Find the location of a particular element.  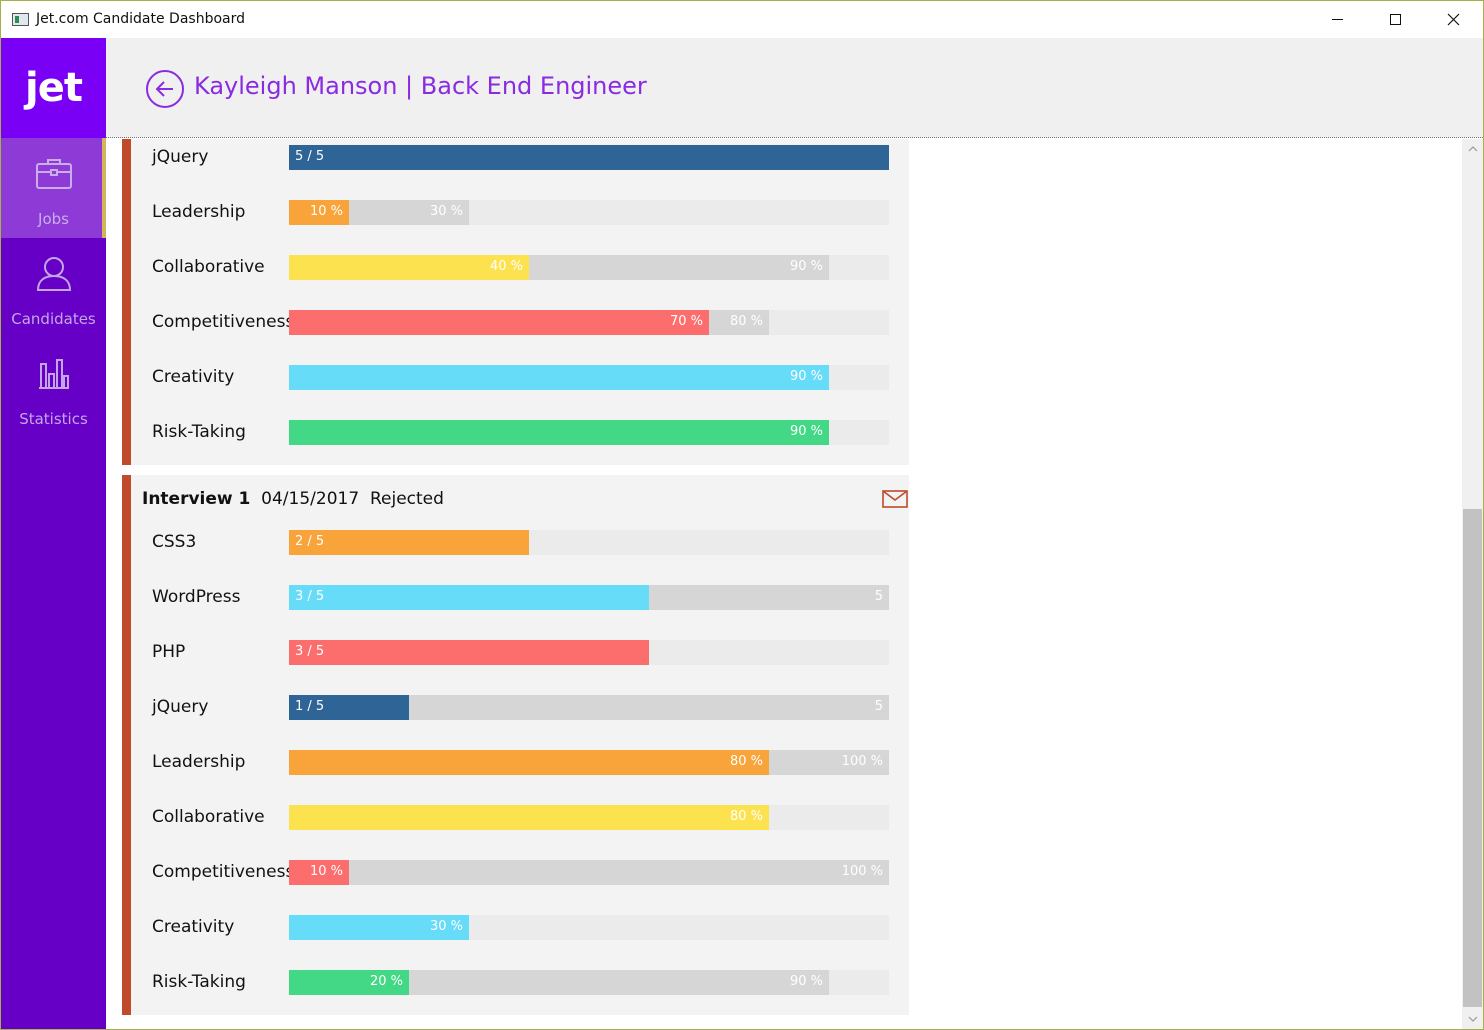

scroll-thumb is located at coordinates (1472, 758).